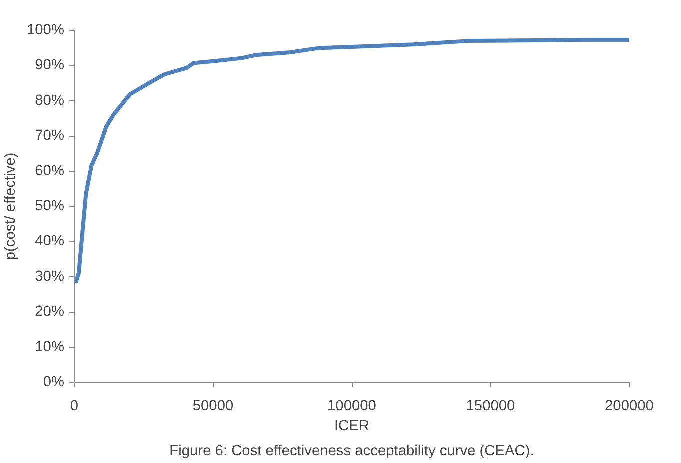 The image size is (681, 463). I want to click on y-axis-title: p(cost/ effective), so click(11, 206).